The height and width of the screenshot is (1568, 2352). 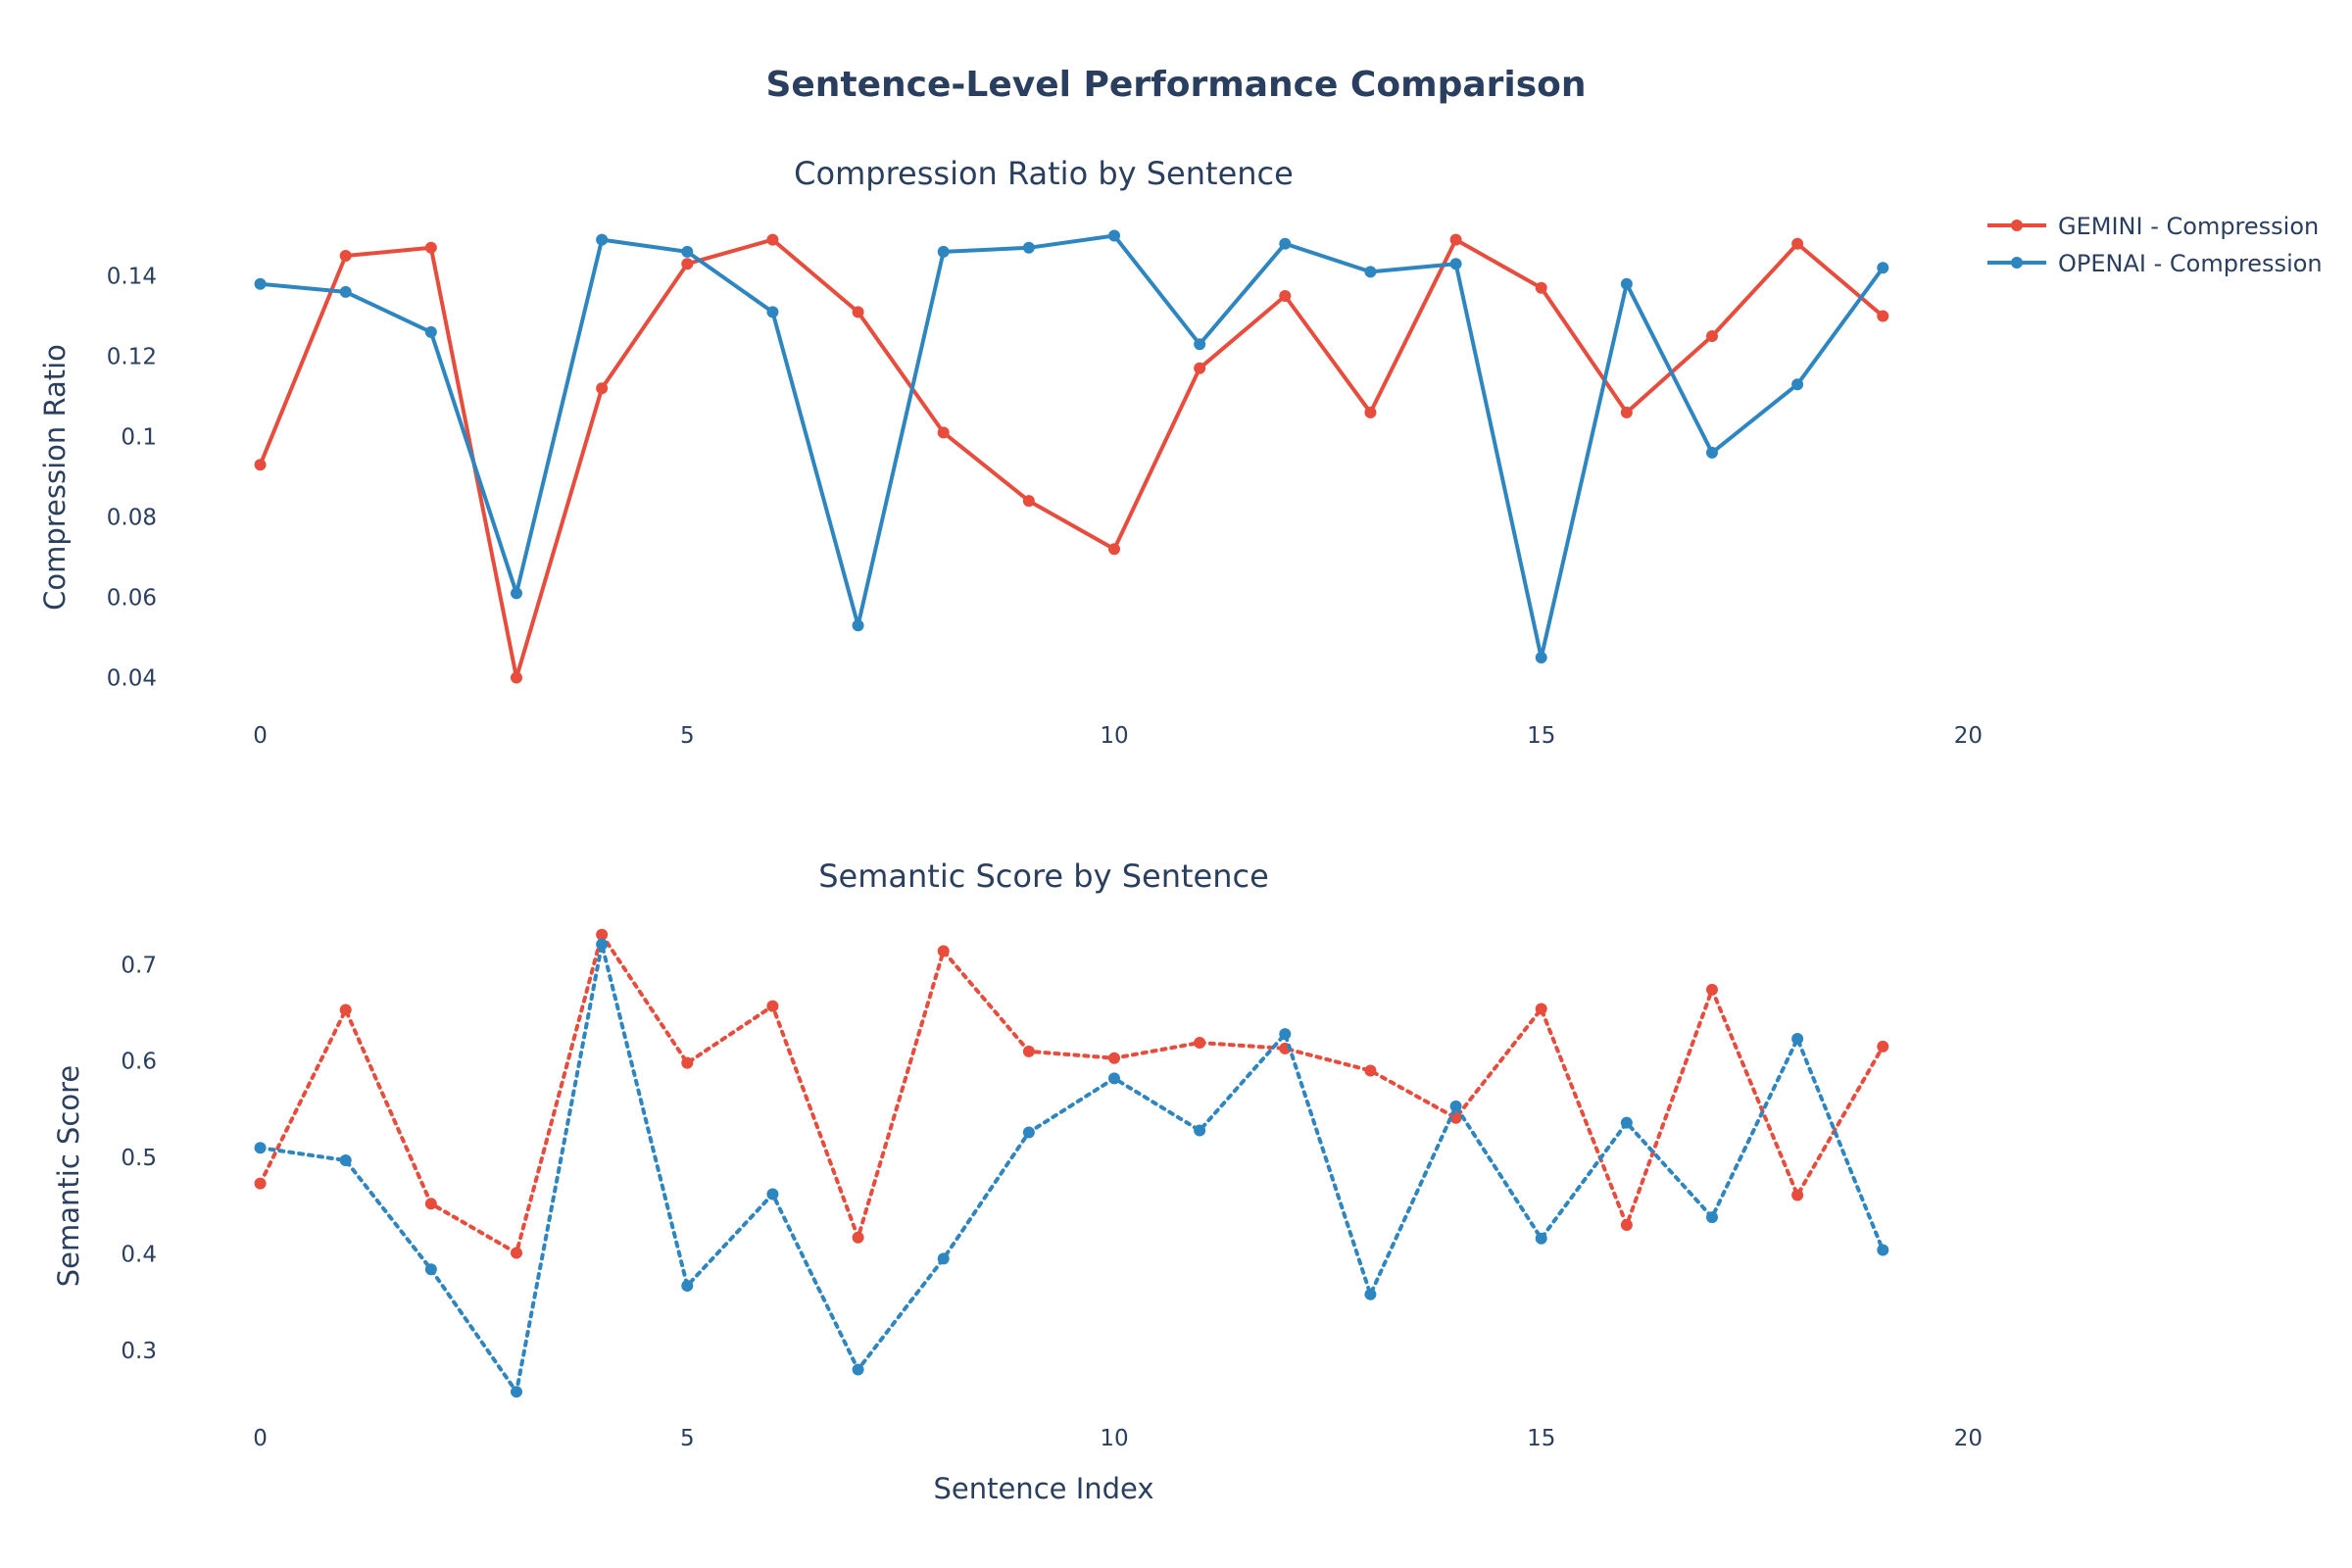 What do you see at coordinates (1043, 876) in the screenshot?
I see `semantic-panel-title: Semantic Score by Sentence` at bounding box center [1043, 876].